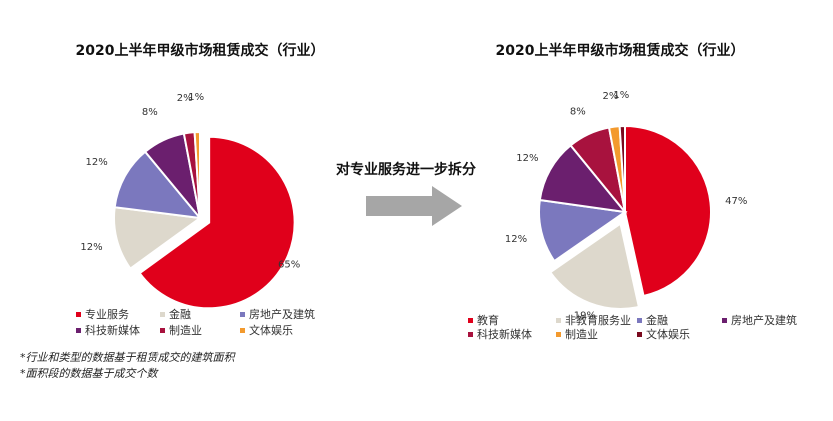 The width and height of the screenshot is (833, 421). I want to click on arrow-right-icon, so click(414, 206).